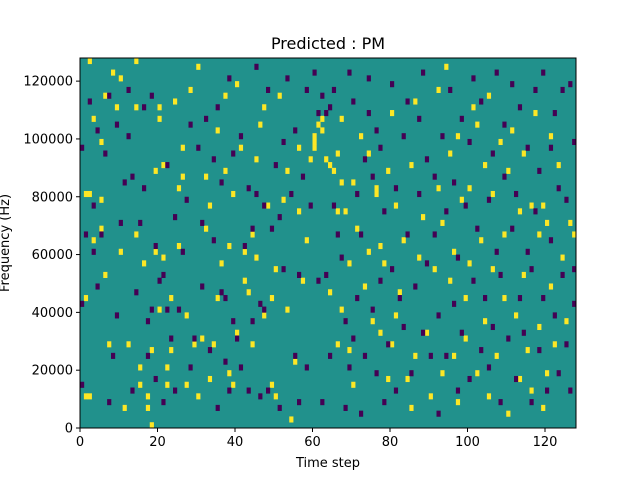 This screenshot has width=640, height=480. Describe the element at coordinates (48, 139) in the screenshot. I see `y-tick-label: 100000` at that location.